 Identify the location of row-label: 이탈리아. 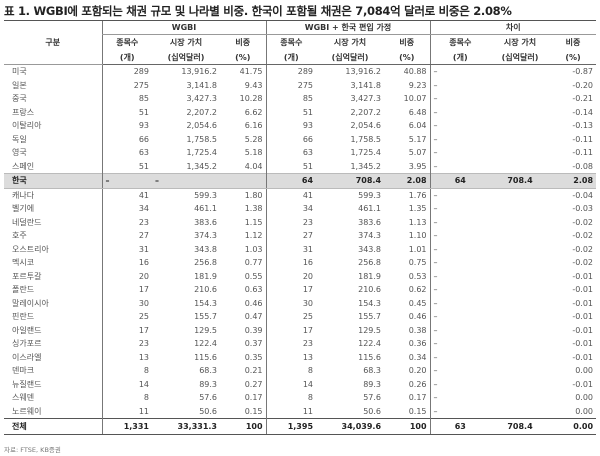
(27, 126).